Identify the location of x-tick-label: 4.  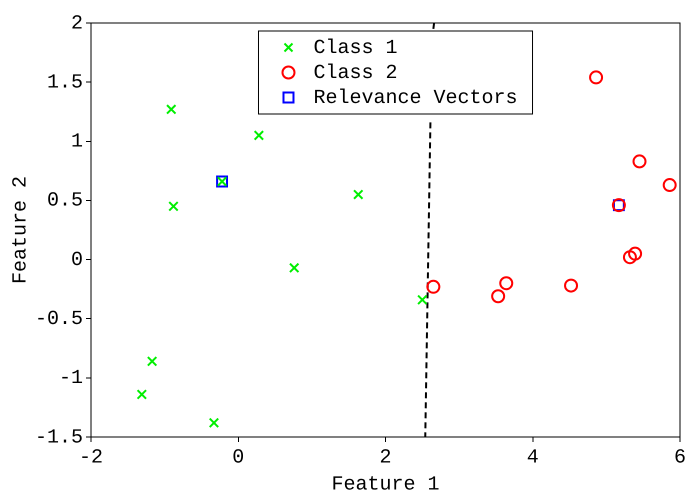
(532, 458).